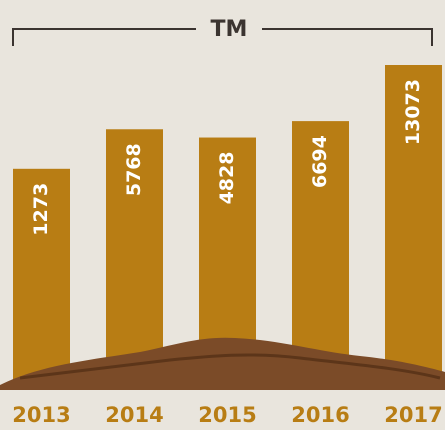 This screenshot has height=430, width=445. I want to click on x-tick-label: 2013, so click(41, 415).